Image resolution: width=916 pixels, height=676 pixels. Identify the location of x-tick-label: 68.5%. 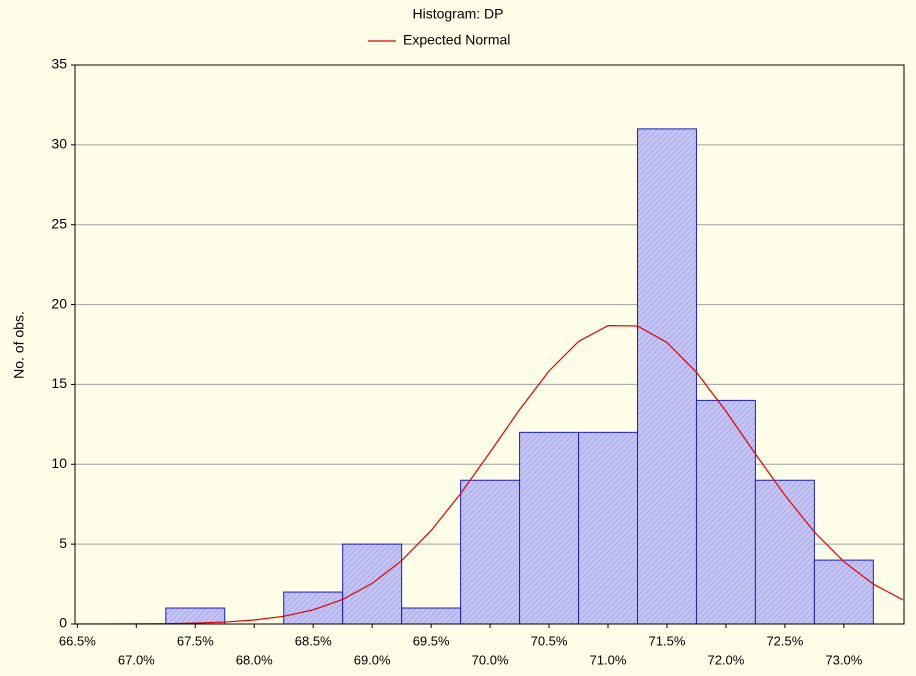
(313, 640).